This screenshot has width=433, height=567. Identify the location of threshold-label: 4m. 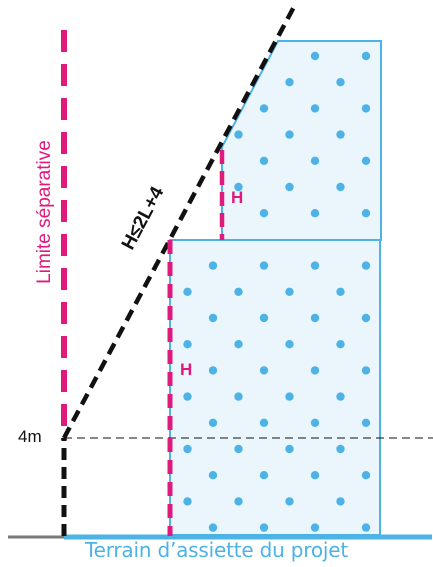
(30, 436).